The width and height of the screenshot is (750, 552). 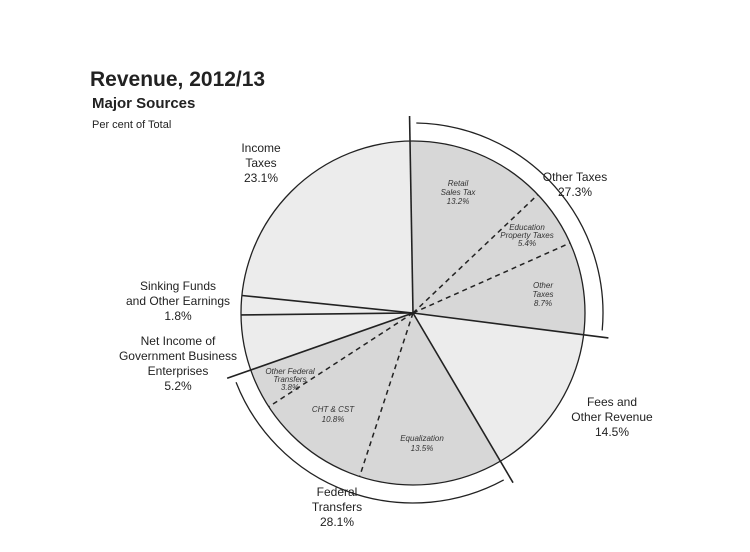 What do you see at coordinates (575, 192) in the screenshot?
I see `group-label: 27.3%` at bounding box center [575, 192].